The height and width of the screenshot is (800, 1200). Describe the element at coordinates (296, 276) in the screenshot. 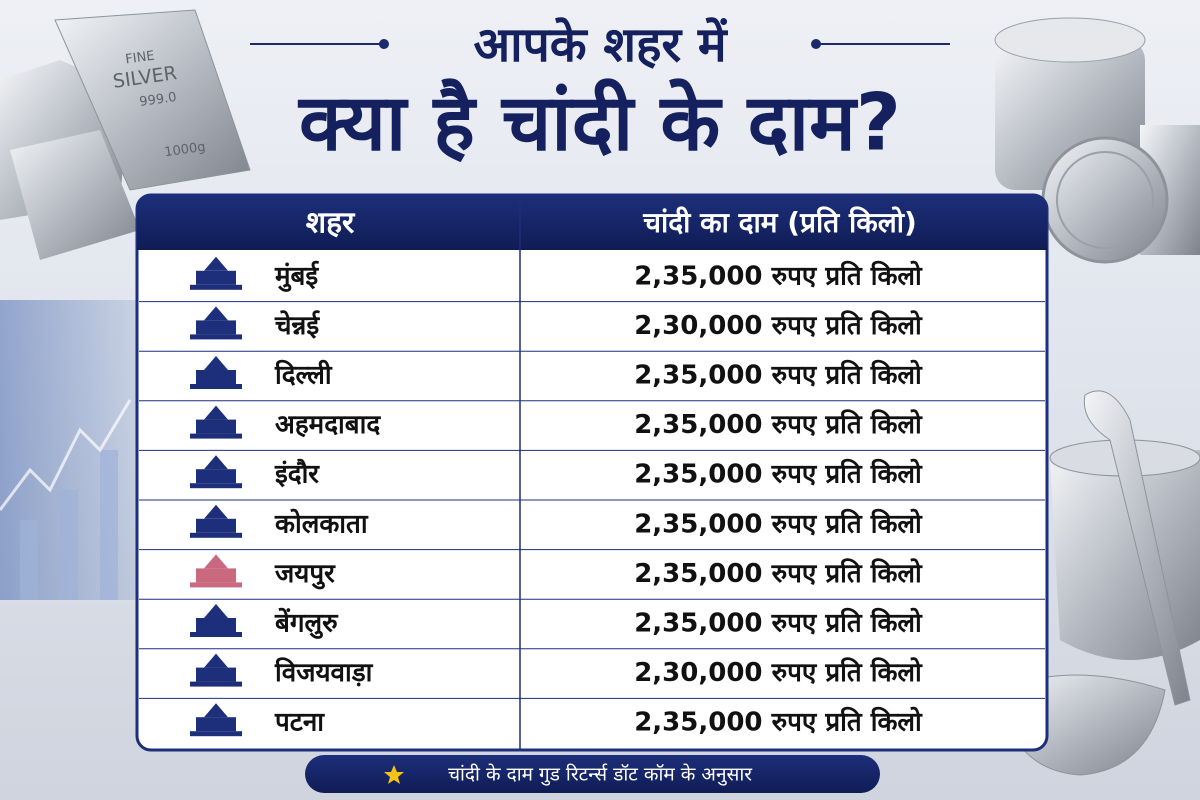

I see `city-name: मुंबई` at that location.